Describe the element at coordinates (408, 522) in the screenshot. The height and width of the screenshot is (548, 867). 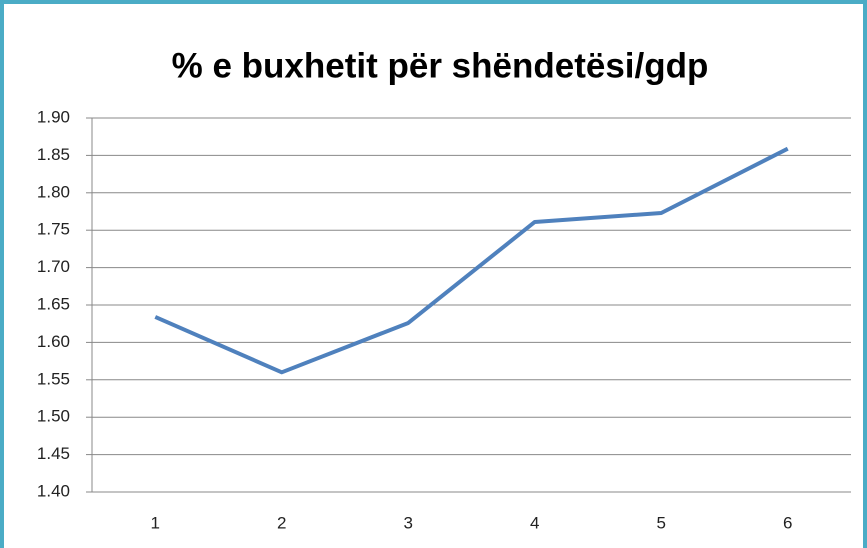
I see `x-tick-label: 3` at that location.